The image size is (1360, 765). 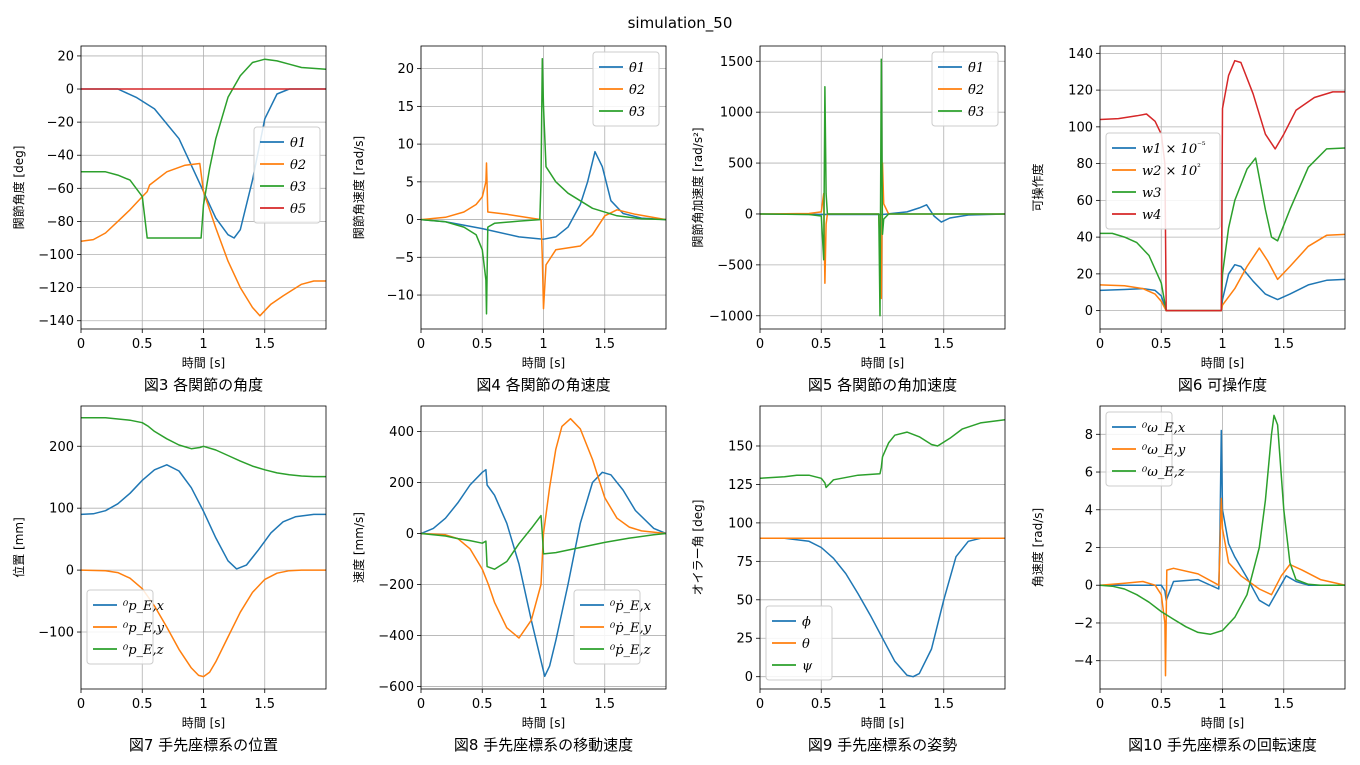 What do you see at coordinates (1151, 193) in the screenshot?
I see `legend-label: w3` at bounding box center [1151, 193].